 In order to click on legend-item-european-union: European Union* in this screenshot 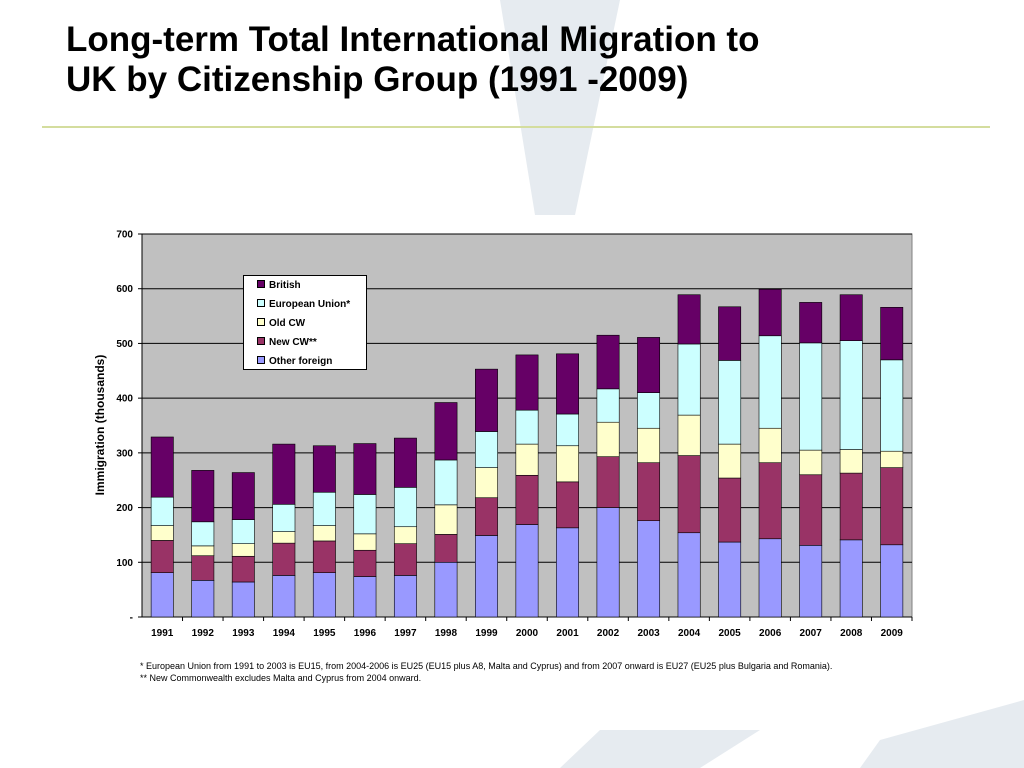, I will do `click(303, 305)`.